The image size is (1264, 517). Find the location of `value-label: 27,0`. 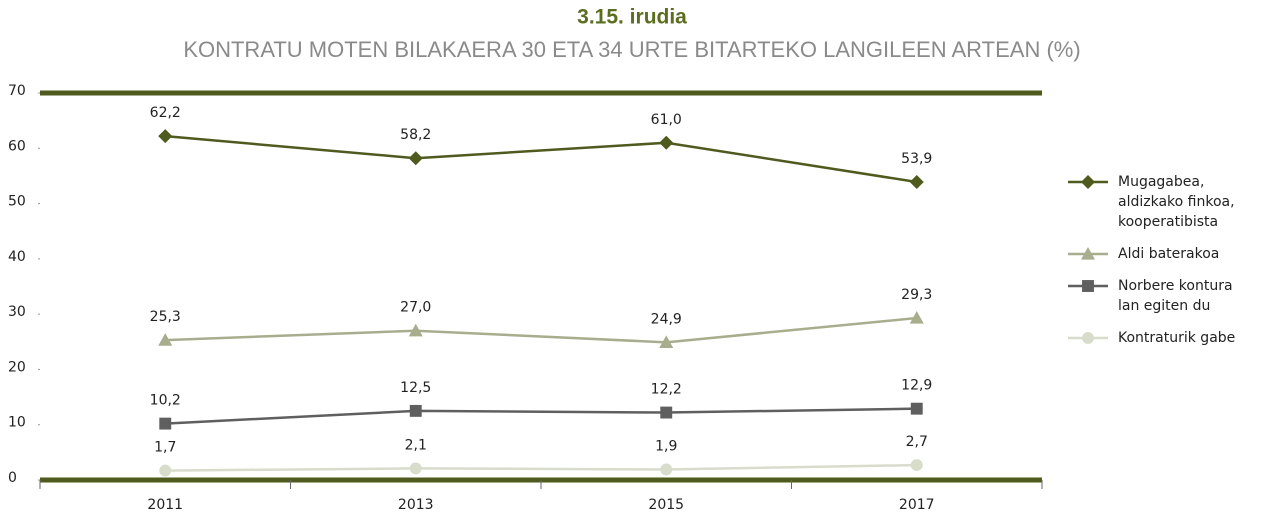

value-label: 27,0 is located at coordinates (415, 308).